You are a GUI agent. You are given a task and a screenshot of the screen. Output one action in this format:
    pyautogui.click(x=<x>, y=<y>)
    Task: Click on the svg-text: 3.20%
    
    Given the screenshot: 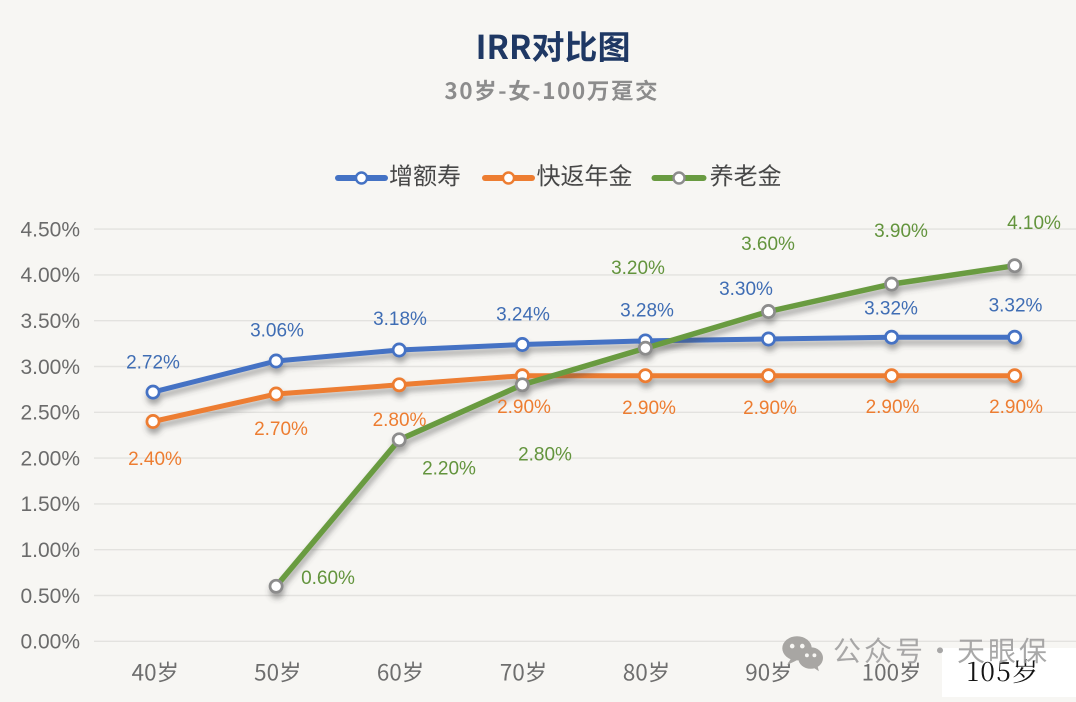 What is the action you would take?
    pyautogui.click(x=638, y=268)
    